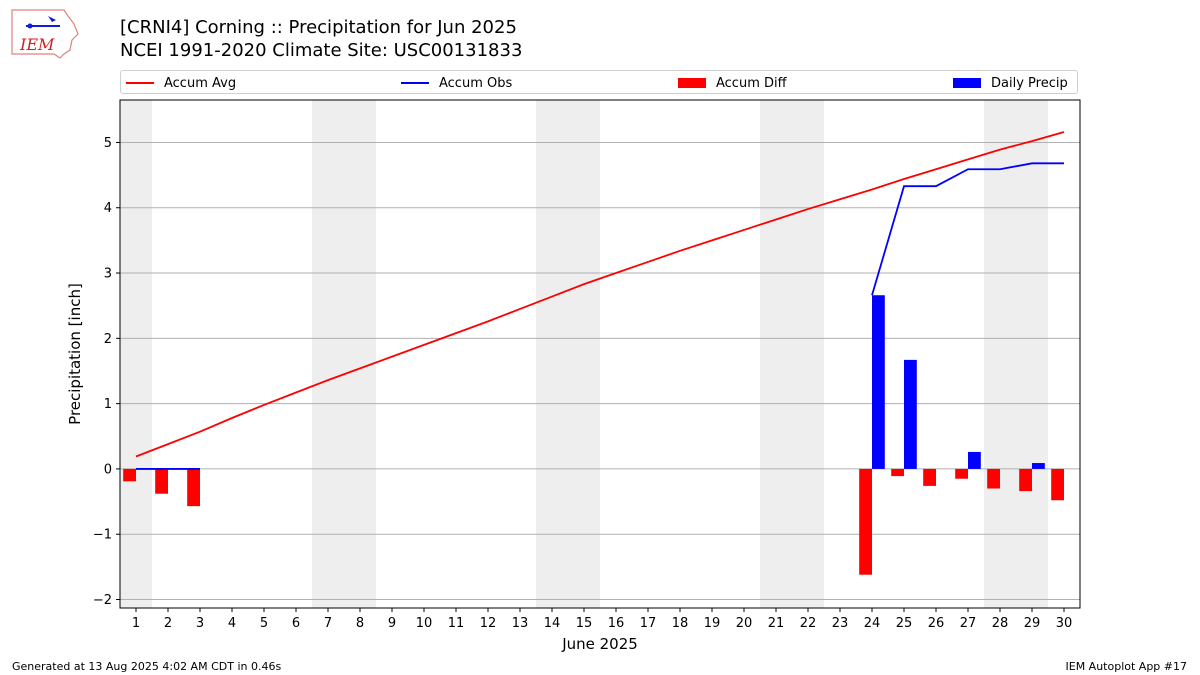 This screenshot has width=1200, height=675. What do you see at coordinates (328, 623) in the screenshot?
I see `x-tick-label-6: 7` at bounding box center [328, 623].